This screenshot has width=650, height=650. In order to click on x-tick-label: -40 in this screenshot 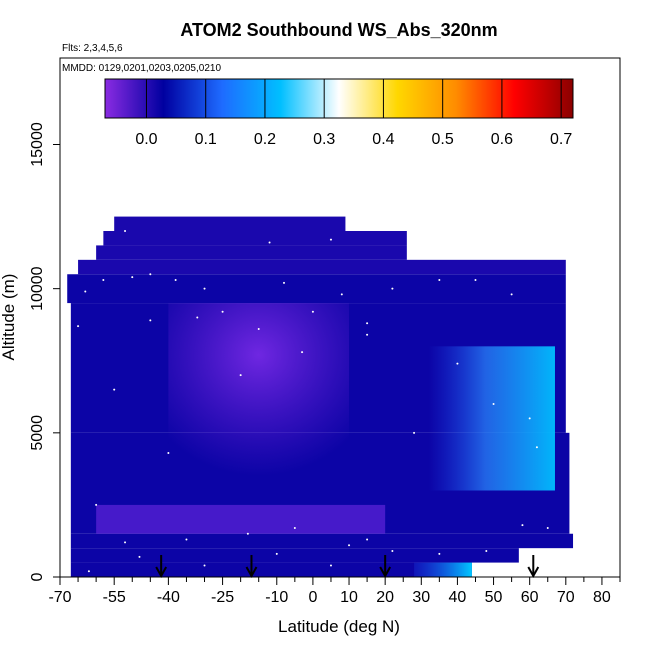, I will do `click(168, 597)`.